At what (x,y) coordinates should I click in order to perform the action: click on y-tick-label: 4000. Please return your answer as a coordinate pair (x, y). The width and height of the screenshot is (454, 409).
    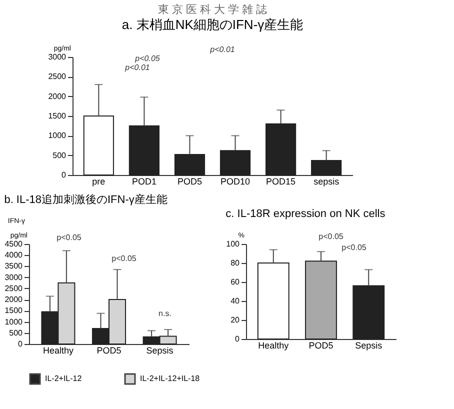
    Looking at the image, I should click on (14, 255).